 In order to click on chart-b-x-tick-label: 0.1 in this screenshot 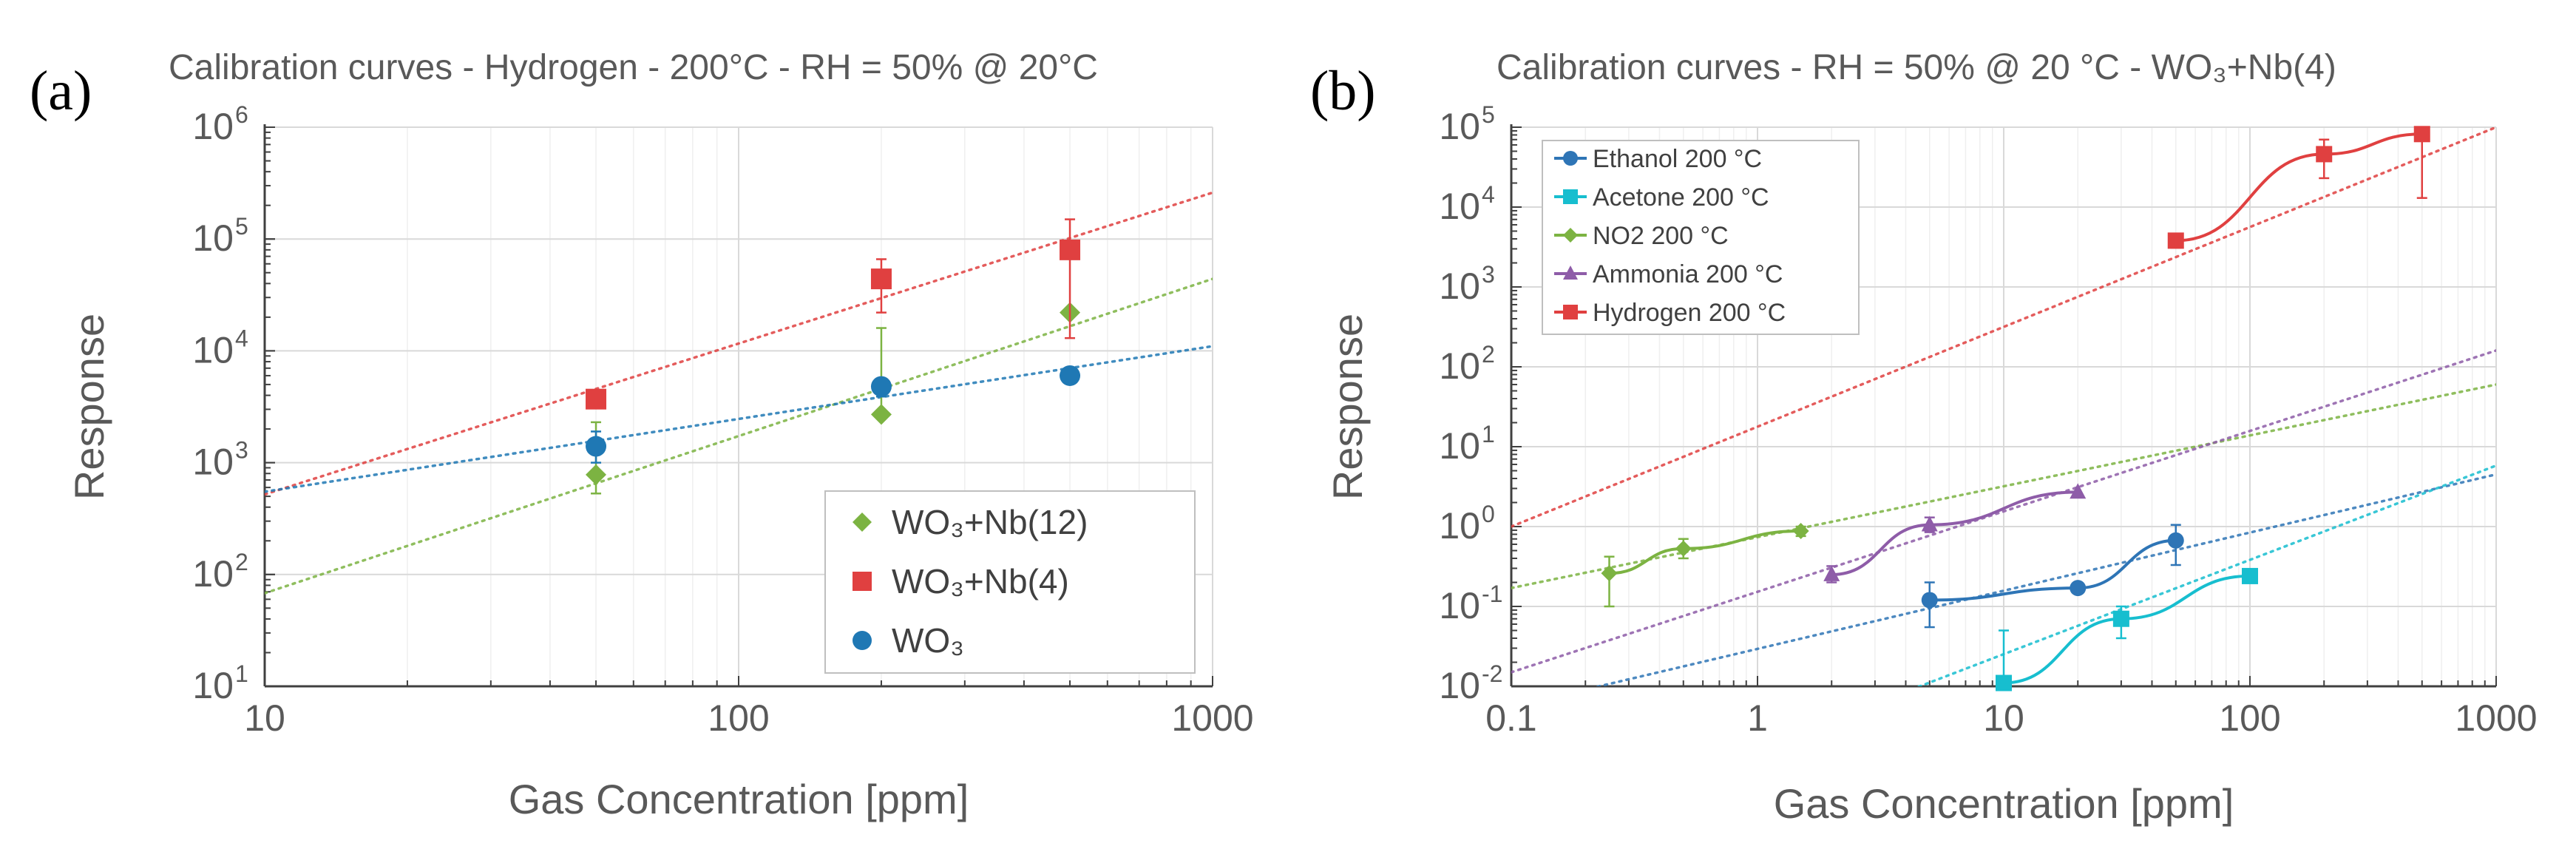, I will do `click(1511, 718)`.